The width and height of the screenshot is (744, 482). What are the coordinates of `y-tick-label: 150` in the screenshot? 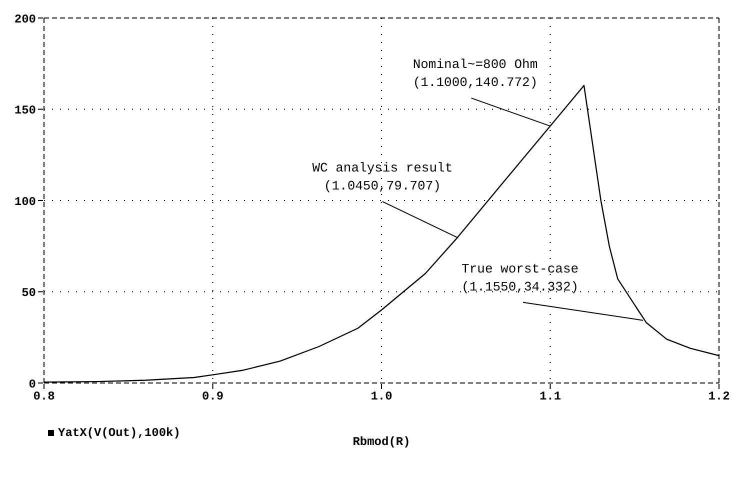 It's located at (25, 111).